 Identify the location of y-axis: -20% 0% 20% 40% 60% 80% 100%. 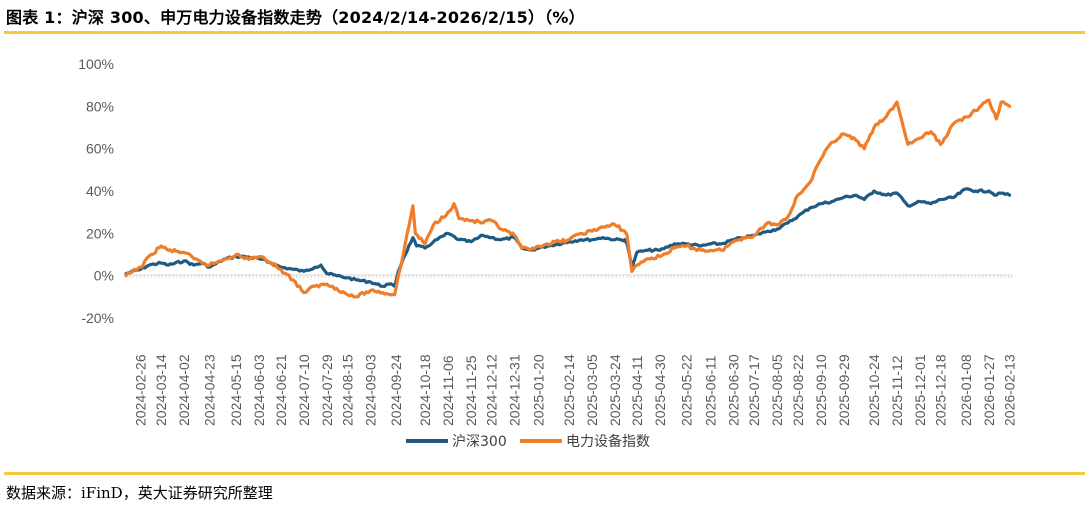
(96, 191).